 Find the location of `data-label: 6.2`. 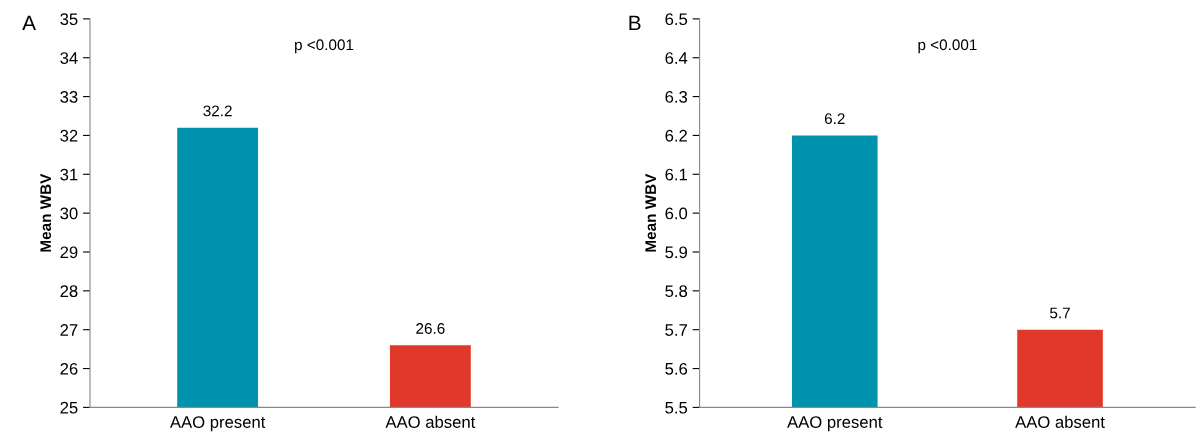

data-label: 6.2 is located at coordinates (834, 119).